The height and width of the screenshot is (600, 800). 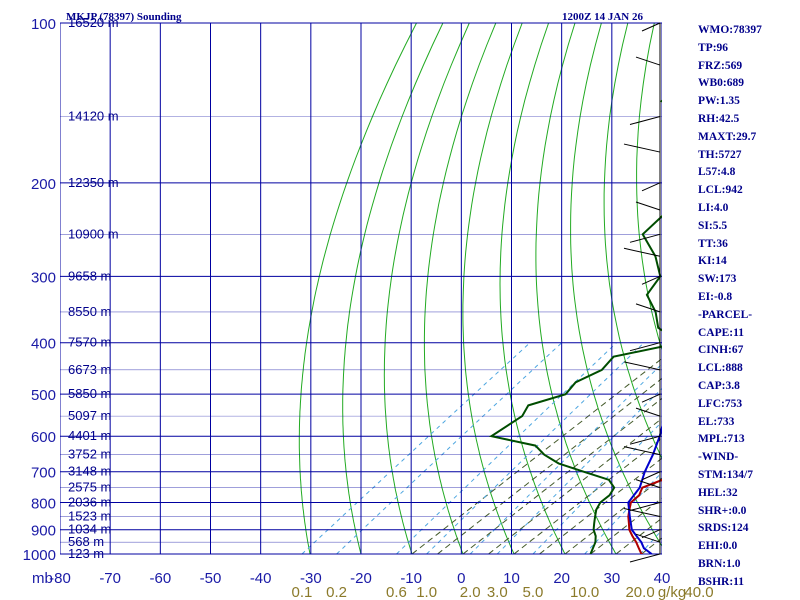 What do you see at coordinates (60, 578) in the screenshot?
I see `temperature-tick-label: -80` at bounding box center [60, 578].